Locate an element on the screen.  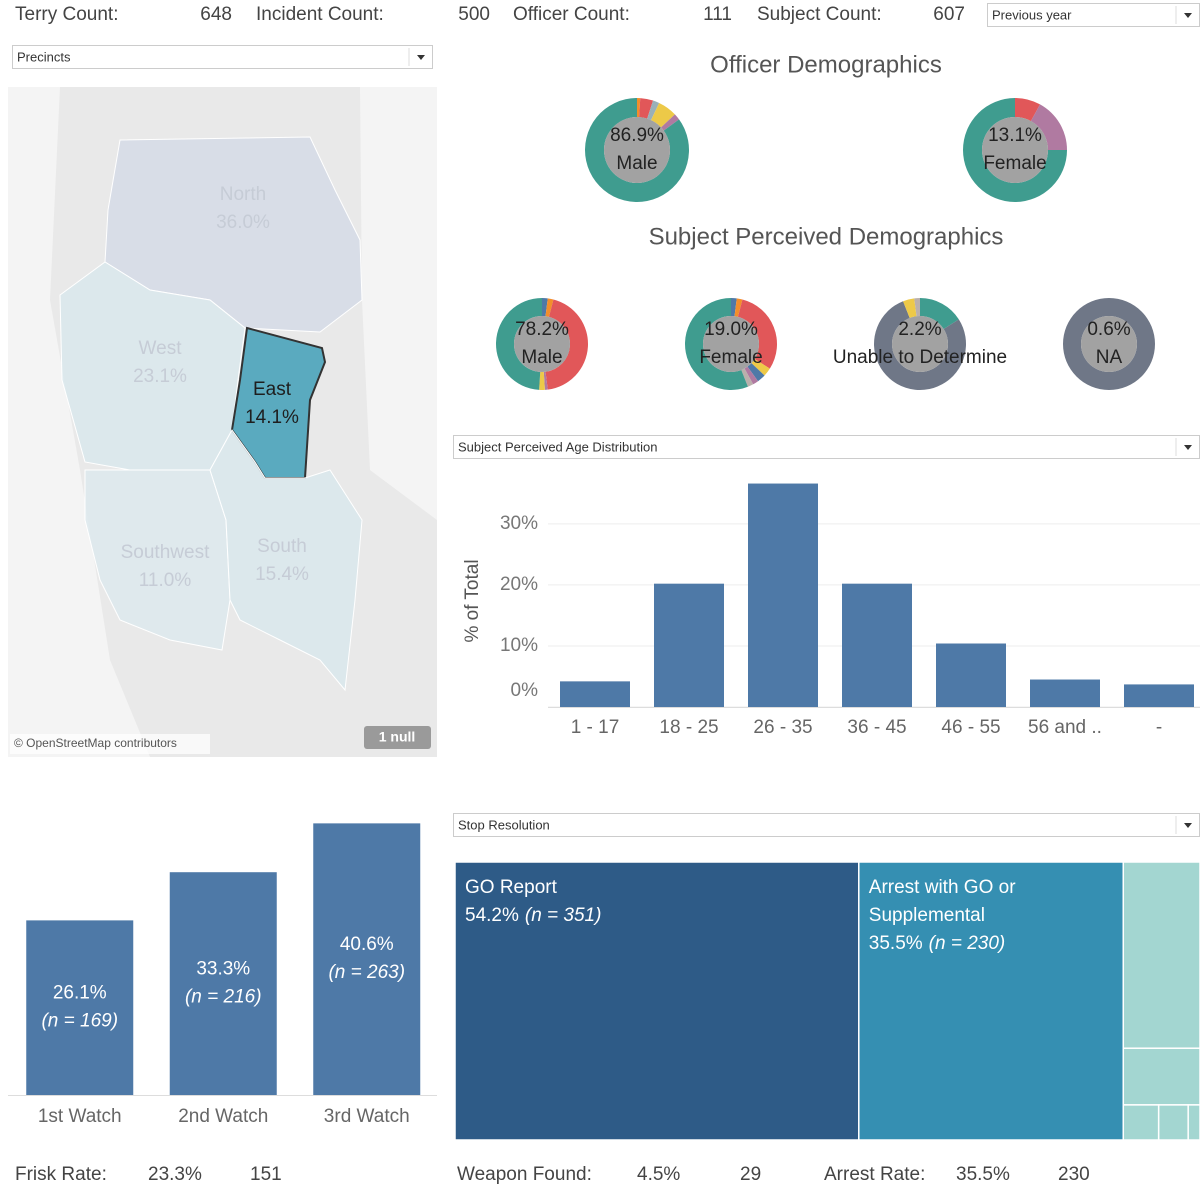
precinct-value: 23.1% is located at coordinates (160, 376).